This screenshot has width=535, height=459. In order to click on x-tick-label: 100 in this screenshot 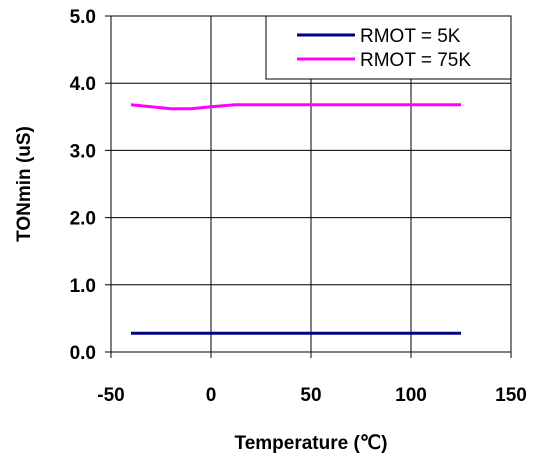, I will do `click(411, 395)`.